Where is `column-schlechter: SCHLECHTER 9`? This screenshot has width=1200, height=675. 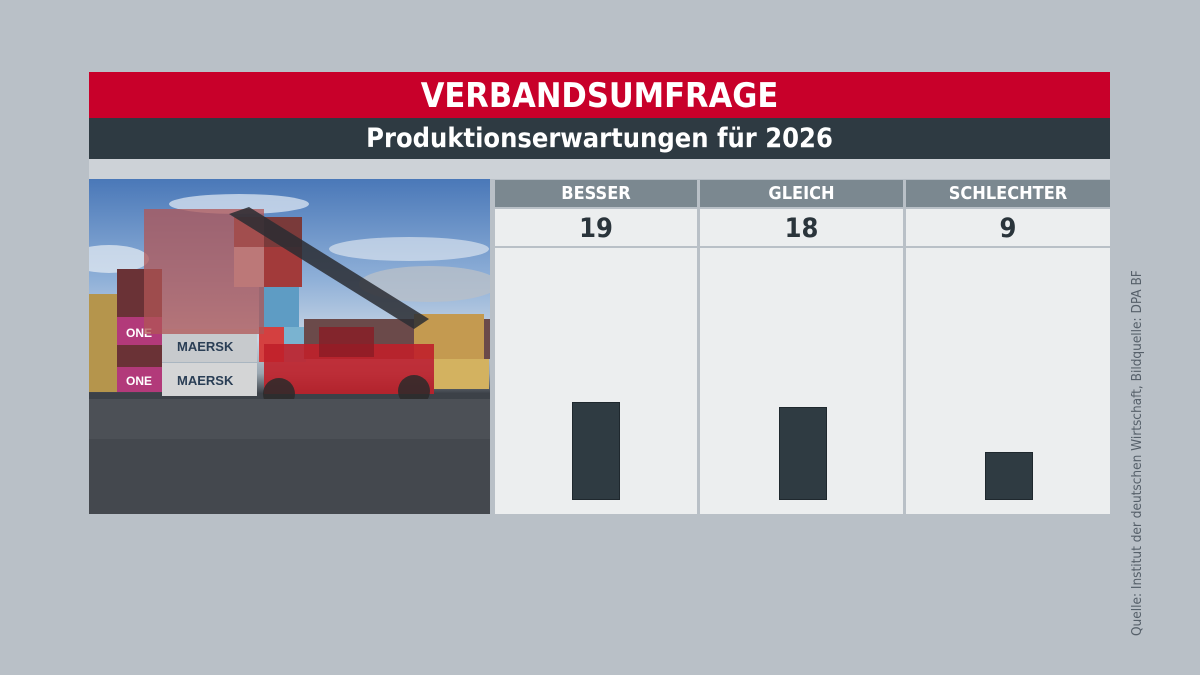
column-schlechter: SCHLECHTER 9 is located at coordinates (1008, 347).